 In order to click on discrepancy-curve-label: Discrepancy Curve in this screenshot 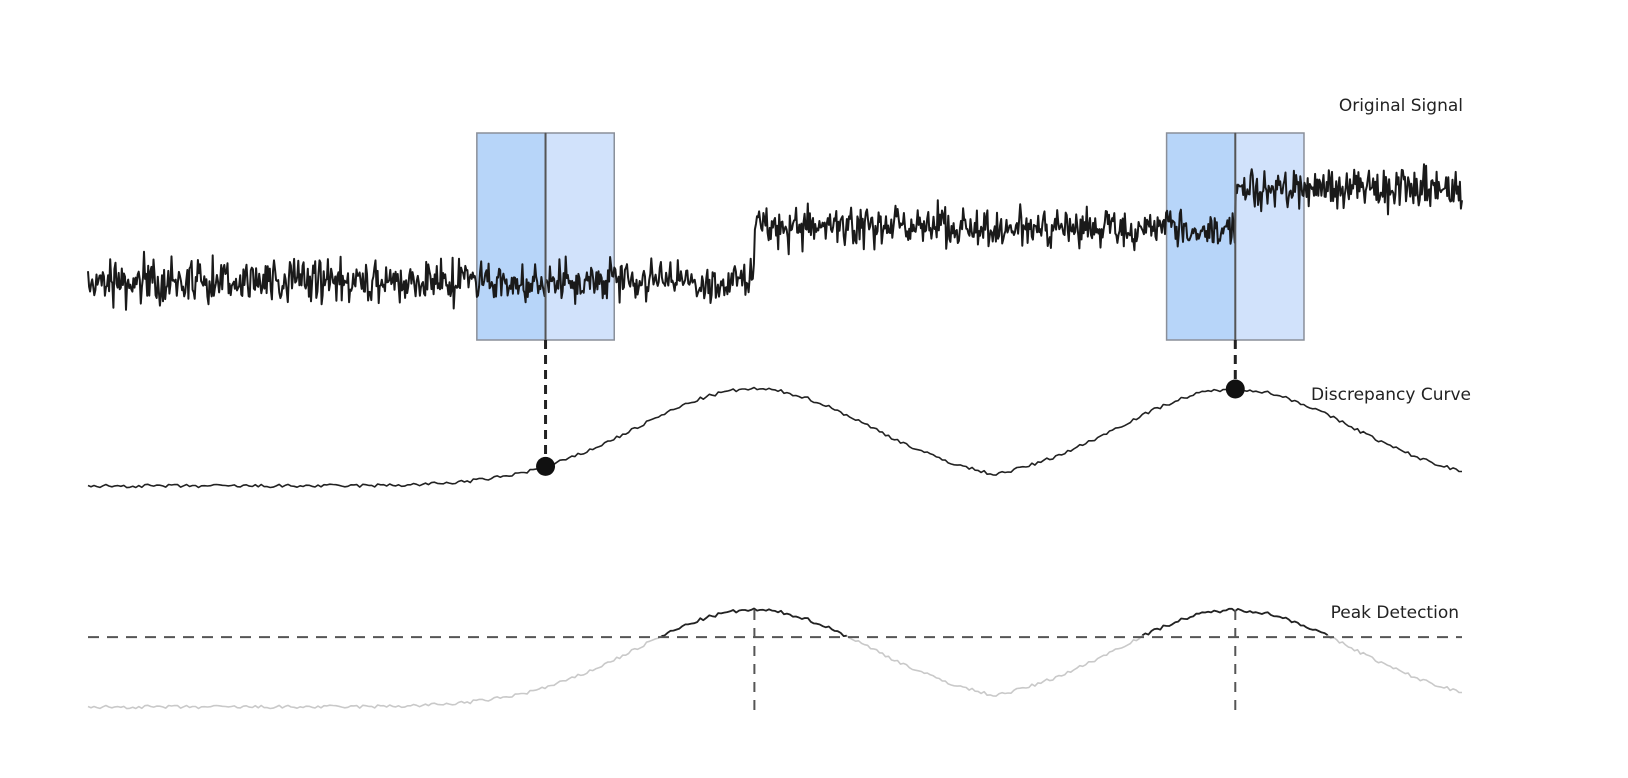, I will do `click(1391, 395)`.